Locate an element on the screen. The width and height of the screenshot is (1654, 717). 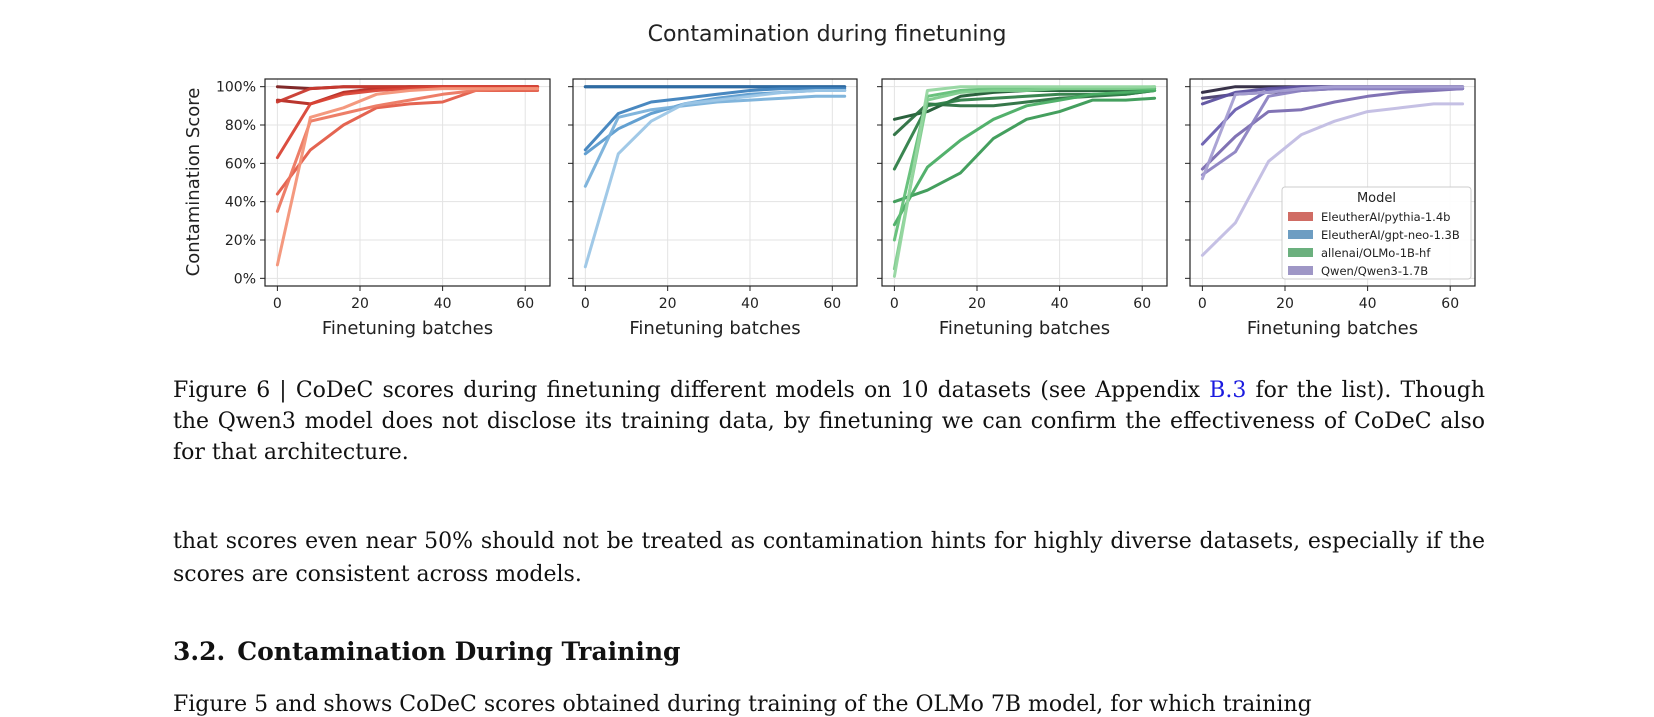
legend-box is located at coordinates (1376, 233).